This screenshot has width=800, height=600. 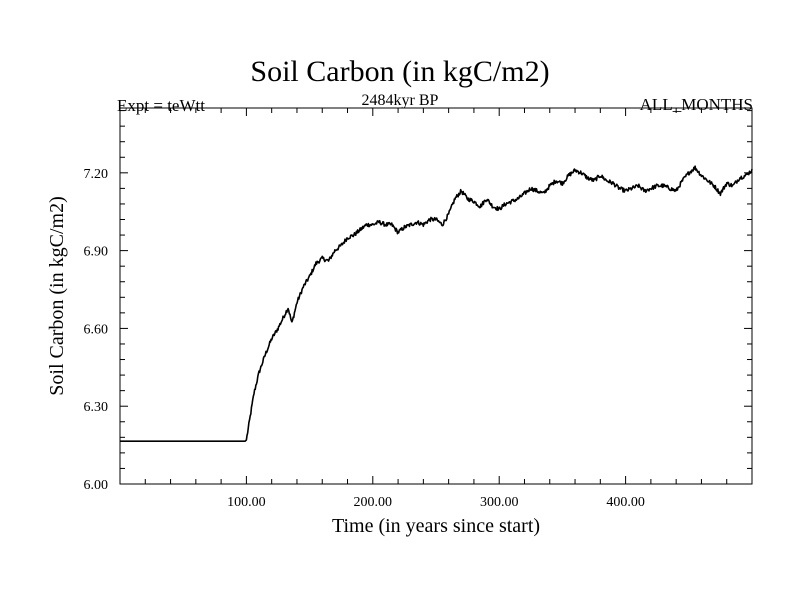 What do you see at coordinates (57, 295) in the screenshot?
I see `y-axis-title: Soil Carbon (in kgC/m2)` at bounding box center [57, 295].